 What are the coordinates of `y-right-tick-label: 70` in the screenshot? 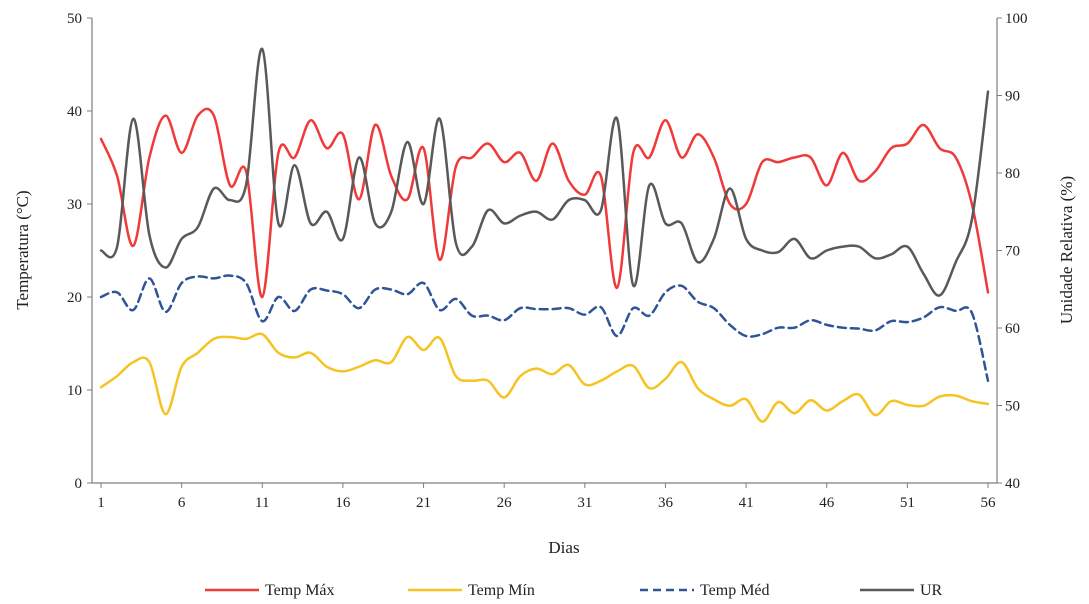 It's located at (1012, 252).